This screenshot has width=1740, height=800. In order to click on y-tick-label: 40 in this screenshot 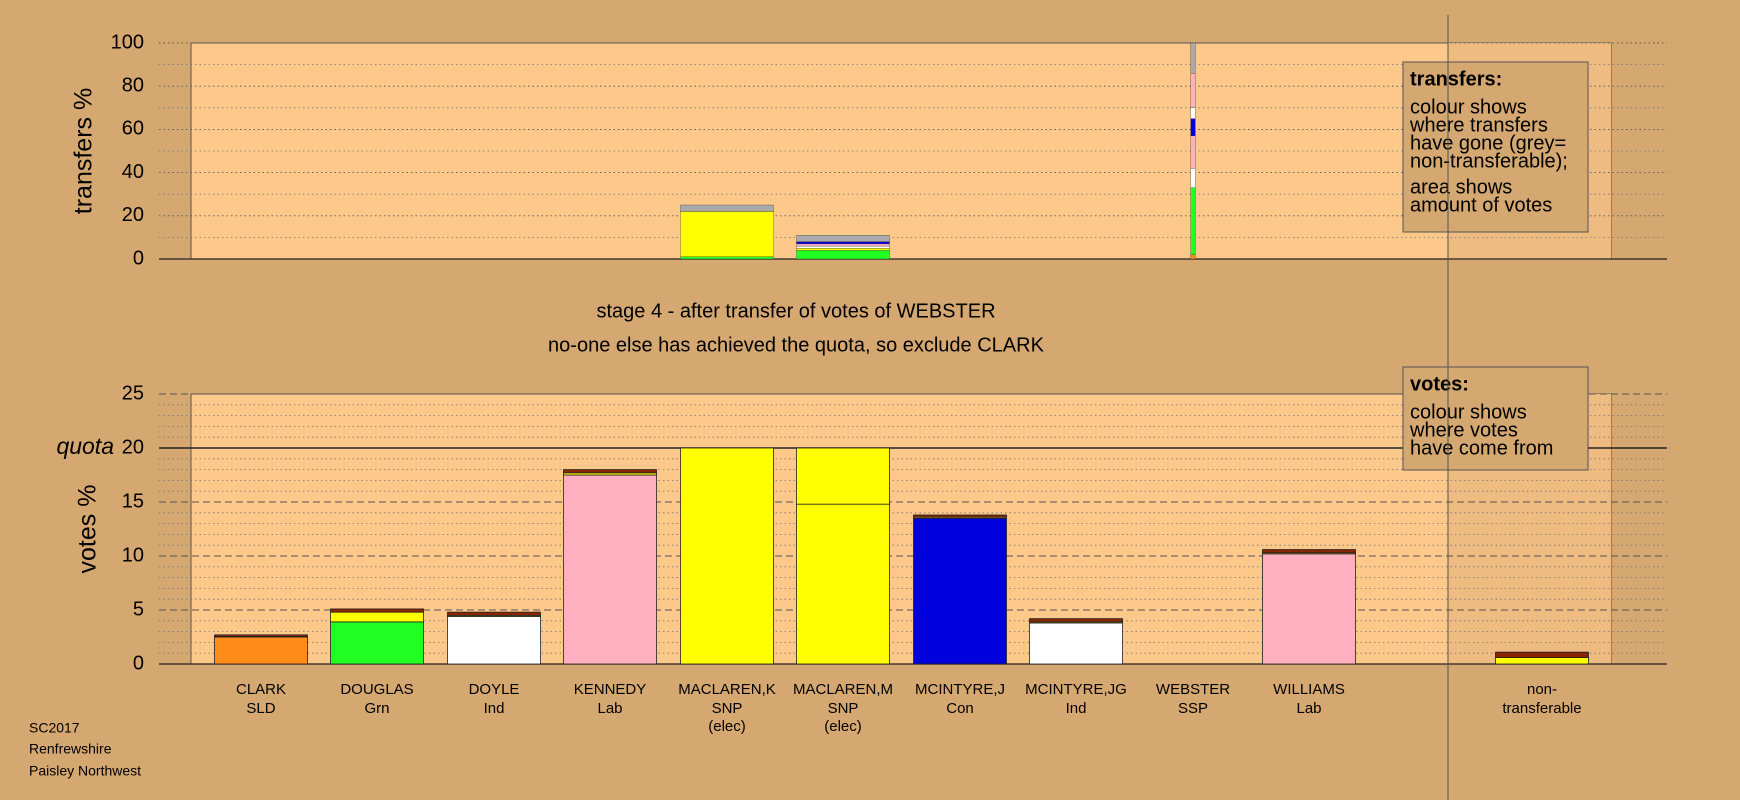, I will do `click(133, 172)`.